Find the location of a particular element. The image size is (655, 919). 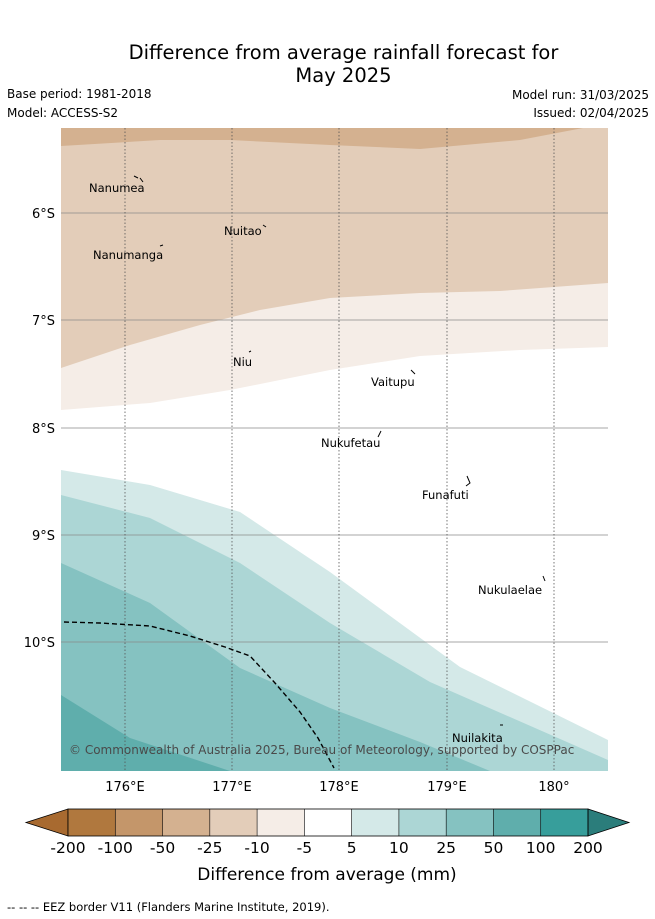

lat-tick-label: 7°S is located at coordinates (43, 321).